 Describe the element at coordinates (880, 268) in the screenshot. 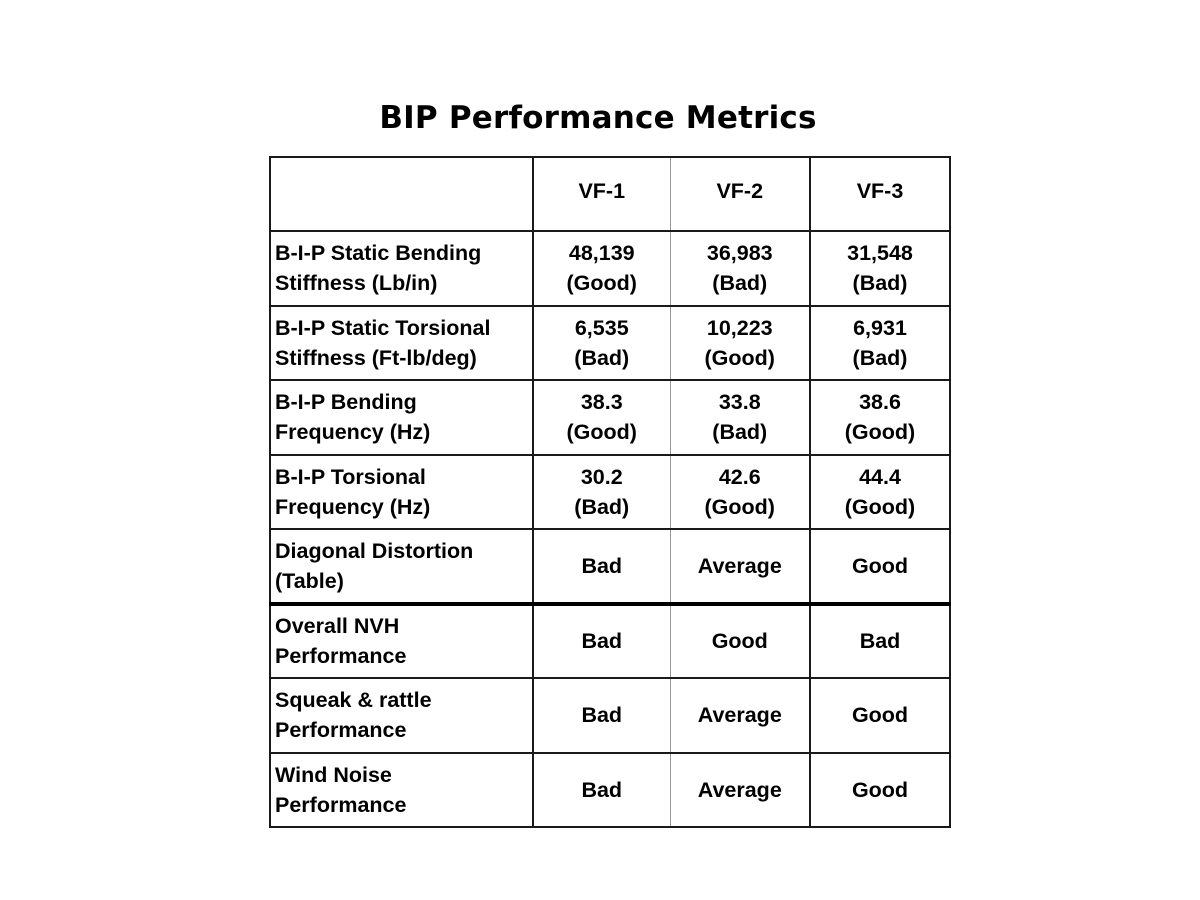

I see `cell-vf3: 31,548 (Bad)` at that location.